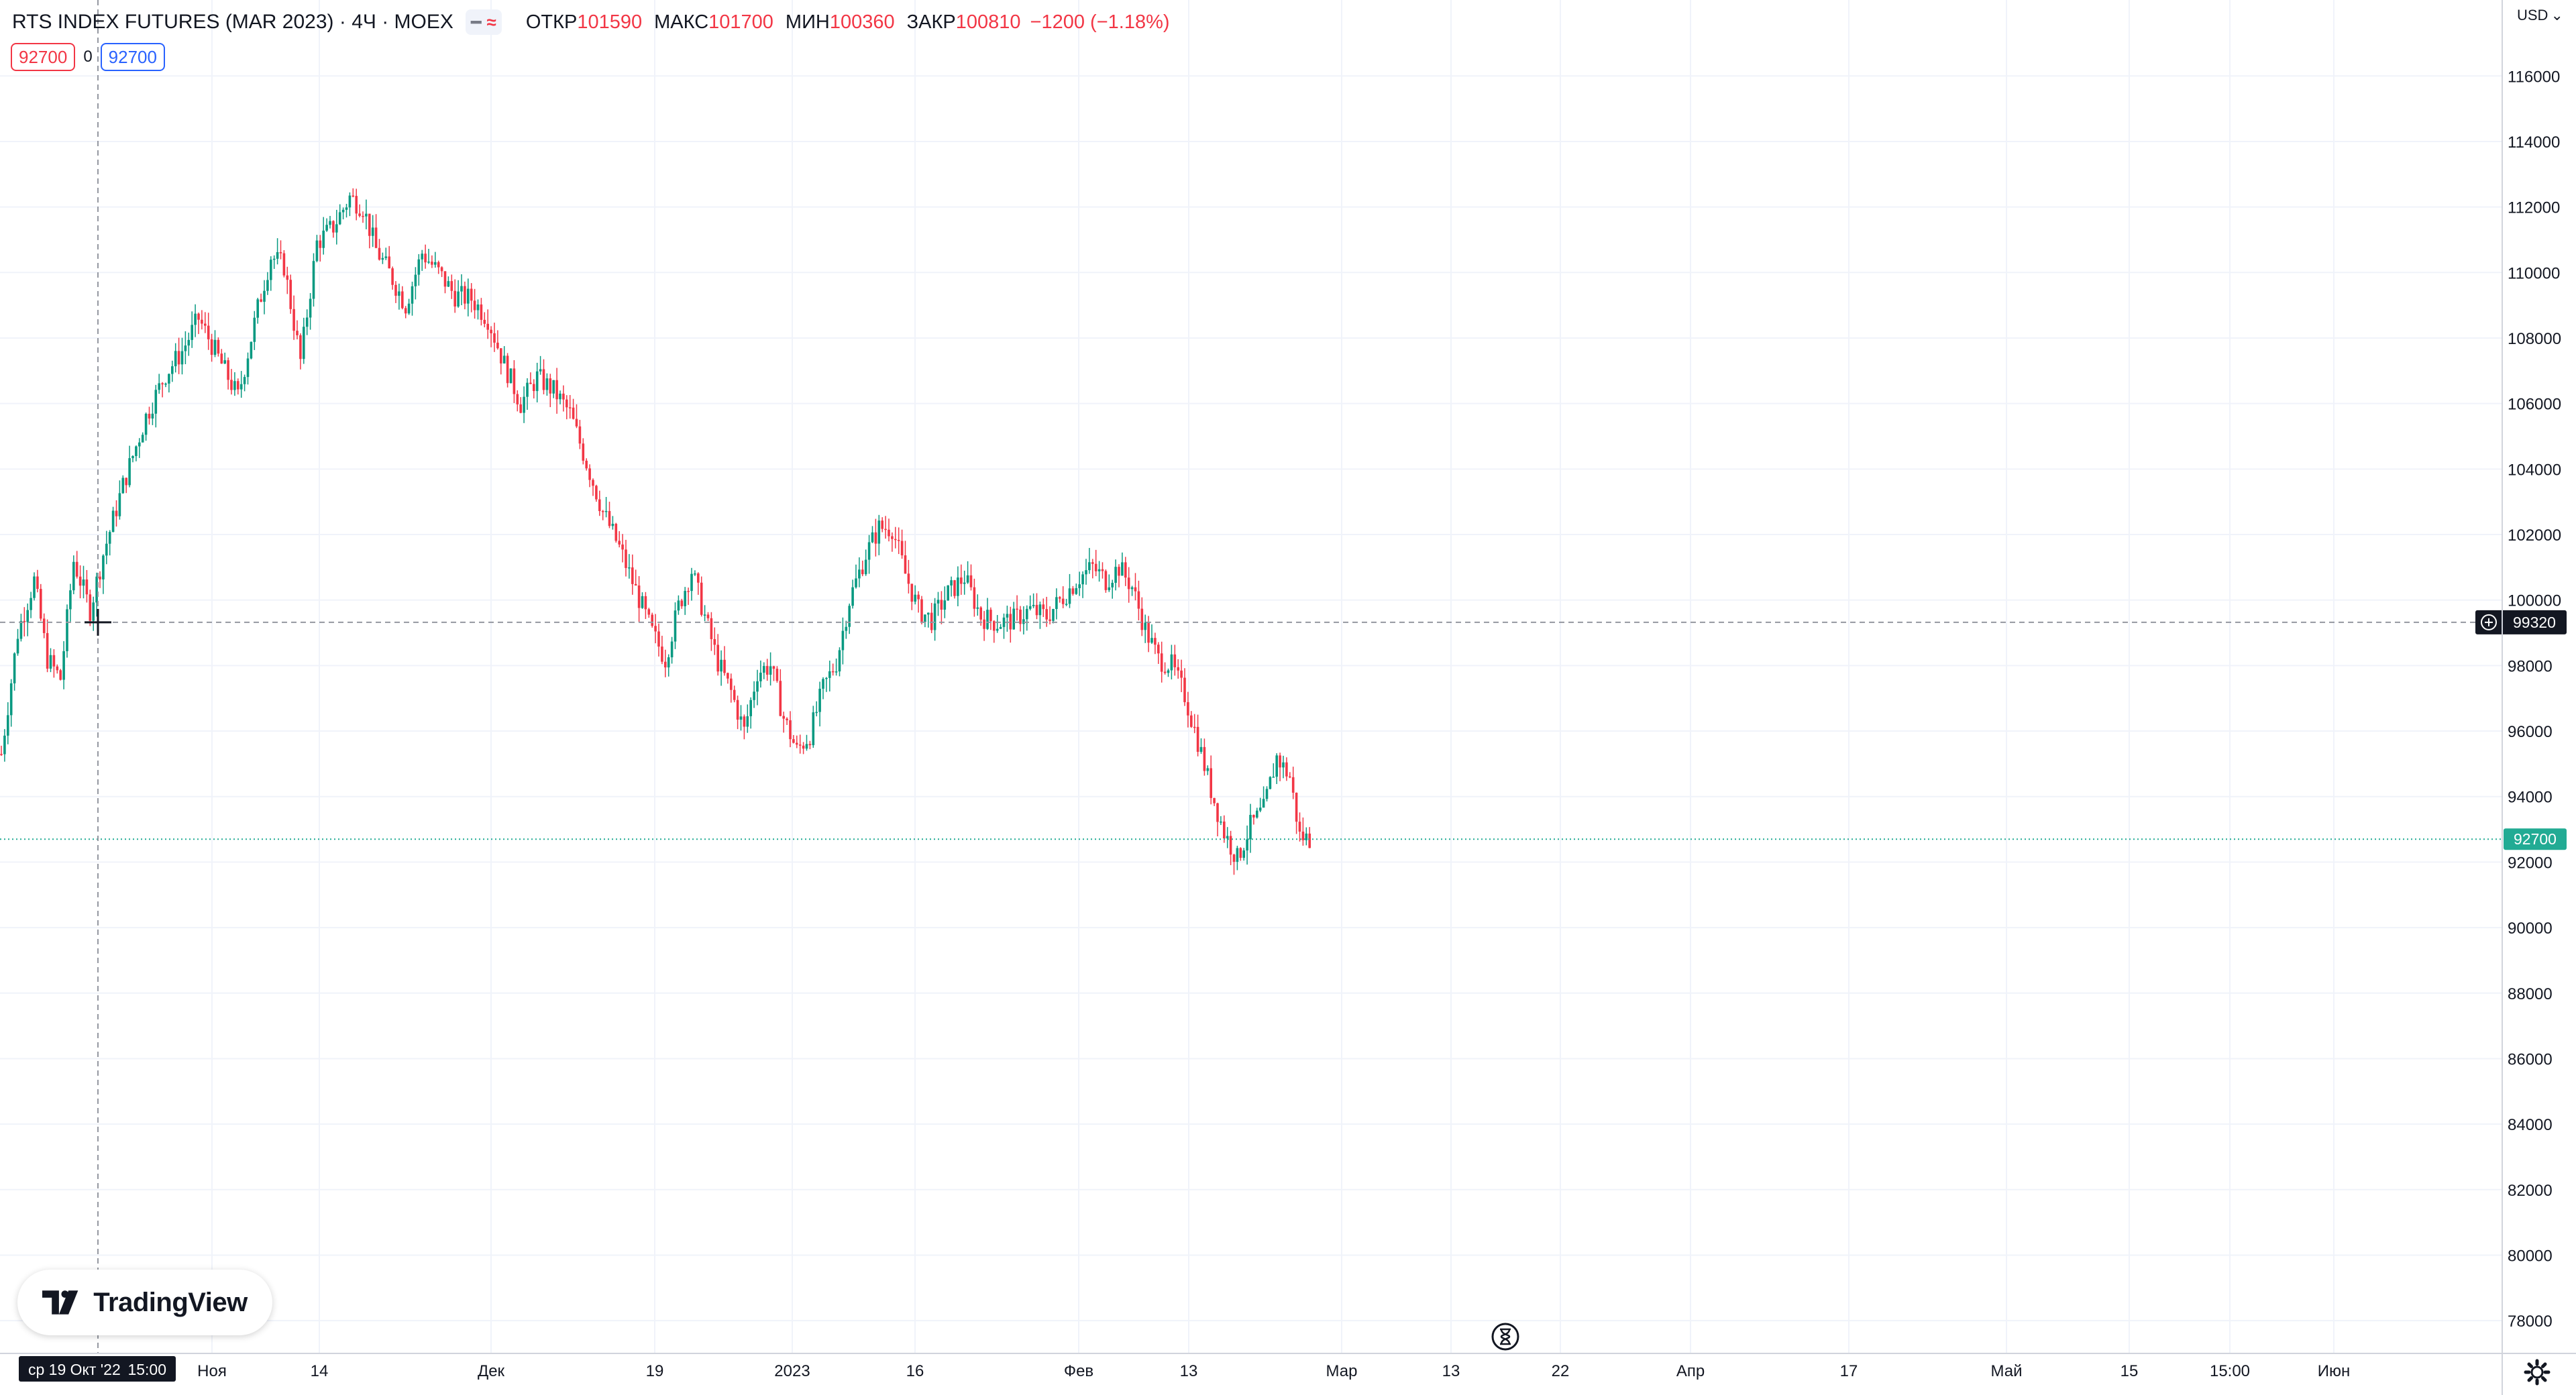 The width and height of the screenshot is (2576, 1395). Describe the element at coordinates (2534, 601) in the screenshot. I see `y-tick-label: 100000` at that location.